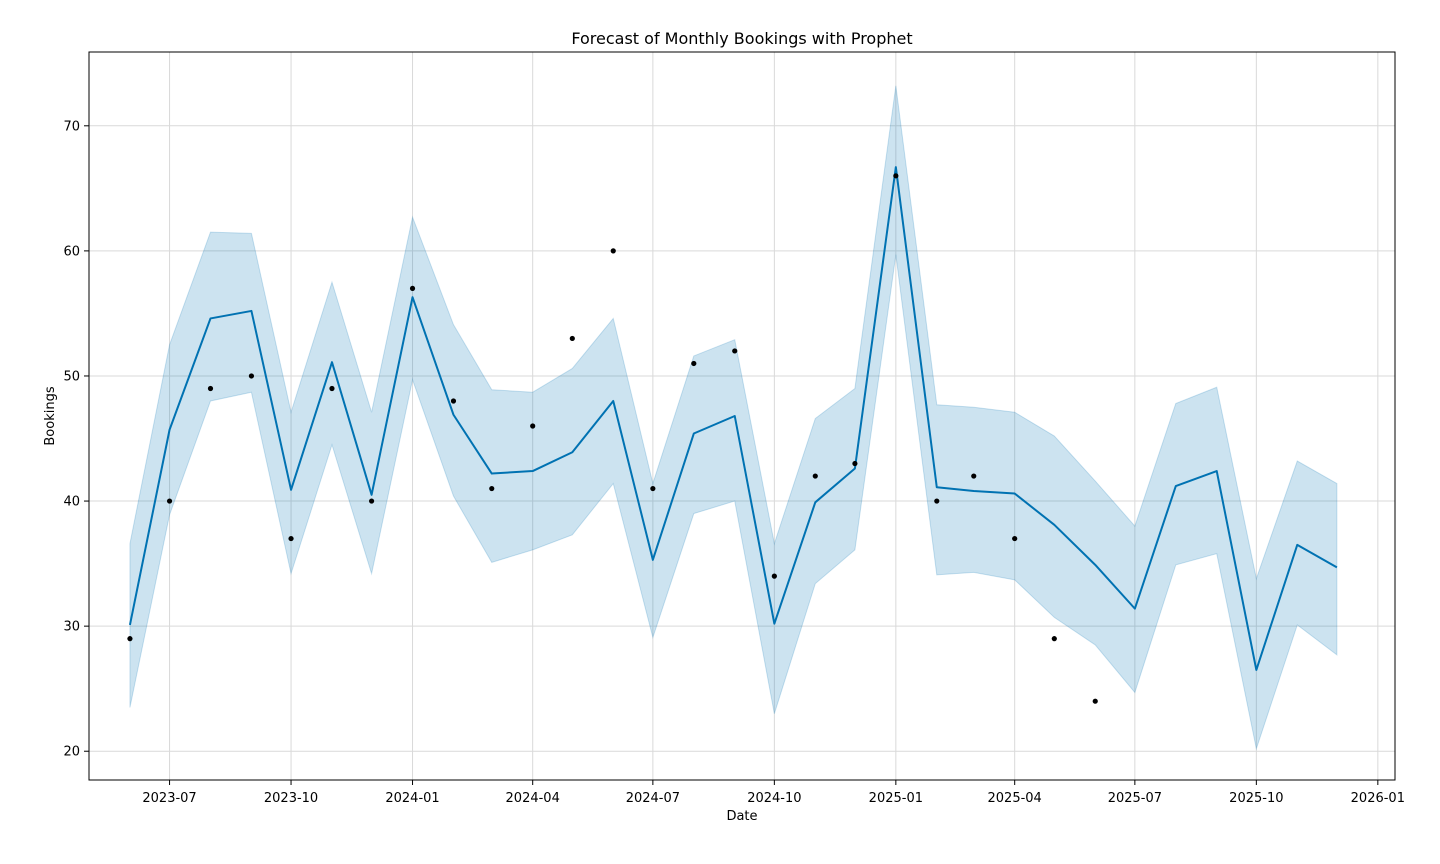  Describe the element at coordinates (169, 798) in the screenshot. I see `x-tick-label: 2023-07` at that location.